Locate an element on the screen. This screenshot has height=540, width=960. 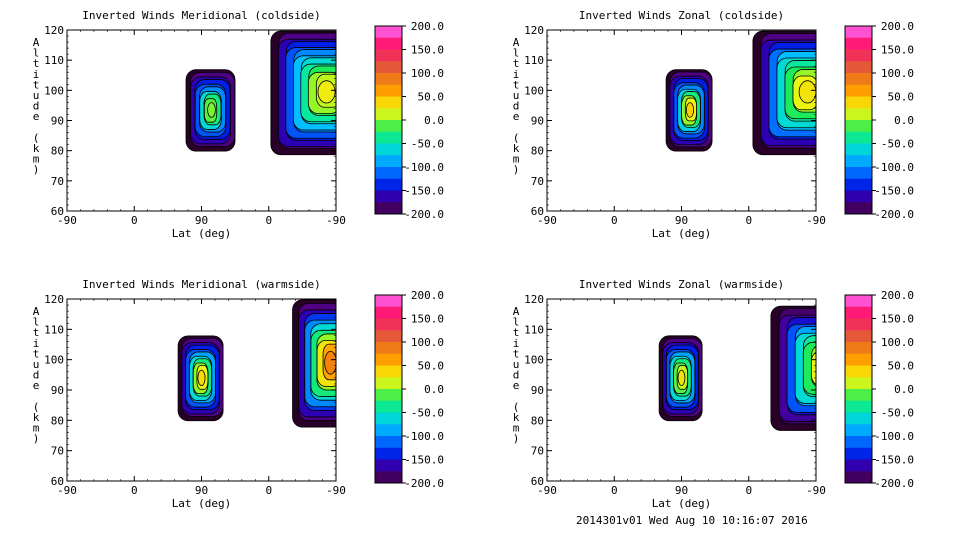
x-axis-label: Lat (deg) is located at coordinates (202, 503).